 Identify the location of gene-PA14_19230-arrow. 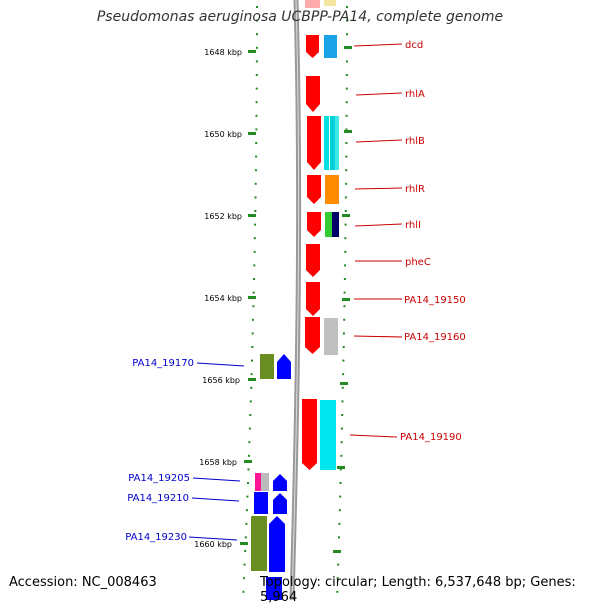
(277, 544).